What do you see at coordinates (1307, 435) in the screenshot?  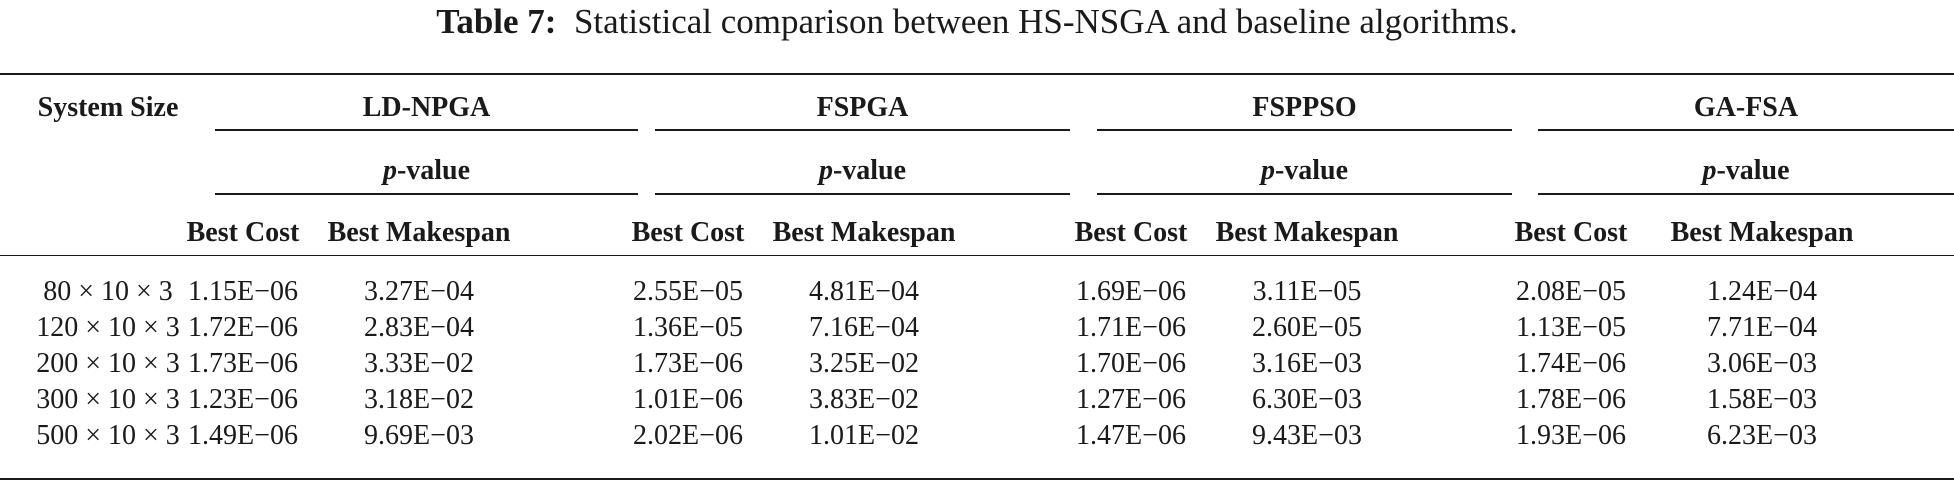 I see `table-cell-p-value: 9.43E−03` at bounding box center [1307, 435].